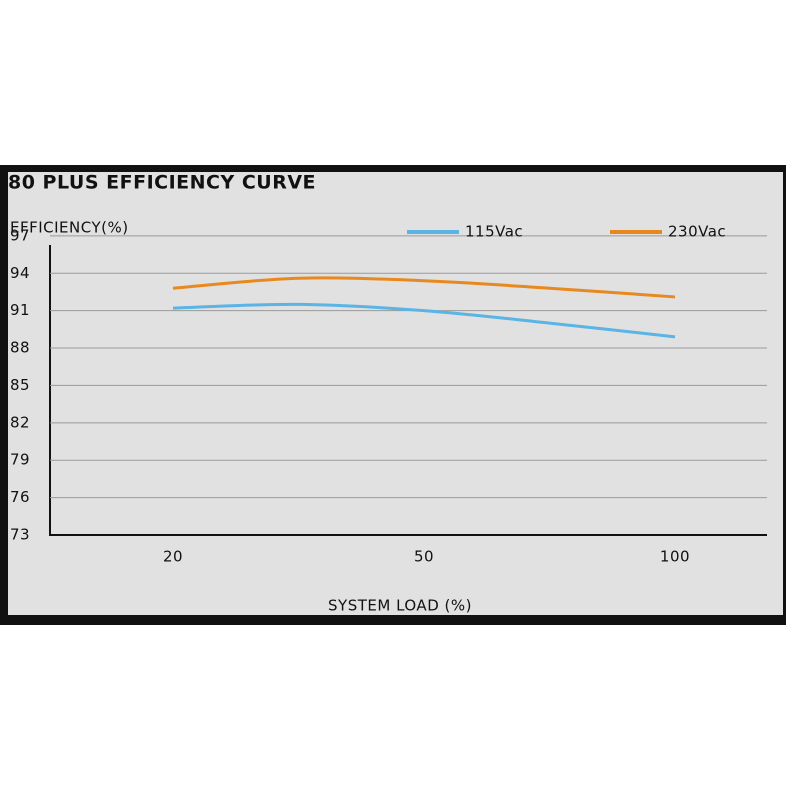 The height and width of the screenshot is (804, 800). I want to click on chart-title: 80 PLUS EFFICIENCY CURVE, so click(162, 183).